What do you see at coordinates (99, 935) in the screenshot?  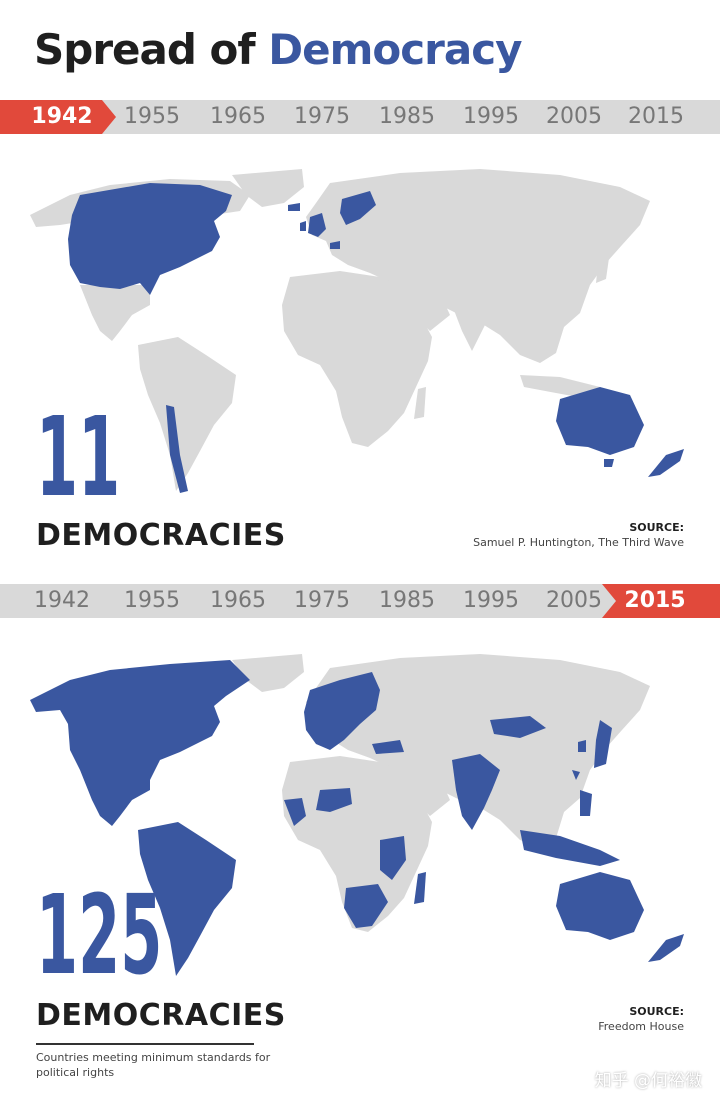 I see `democracy-count-2015: 125` at bounding box center [99, 935].